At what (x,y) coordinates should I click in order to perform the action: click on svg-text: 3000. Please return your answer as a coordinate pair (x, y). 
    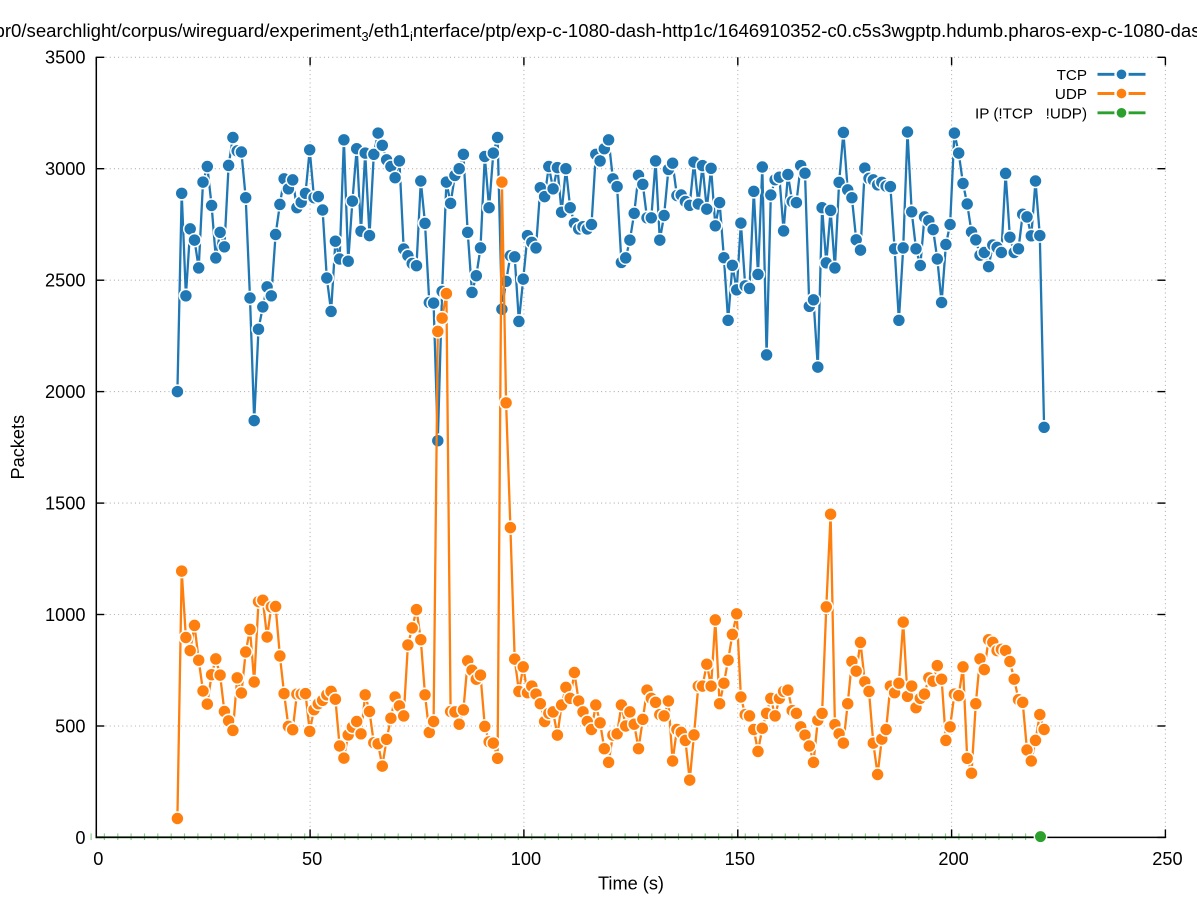
    Looking at the image, I should click on (65, 169).